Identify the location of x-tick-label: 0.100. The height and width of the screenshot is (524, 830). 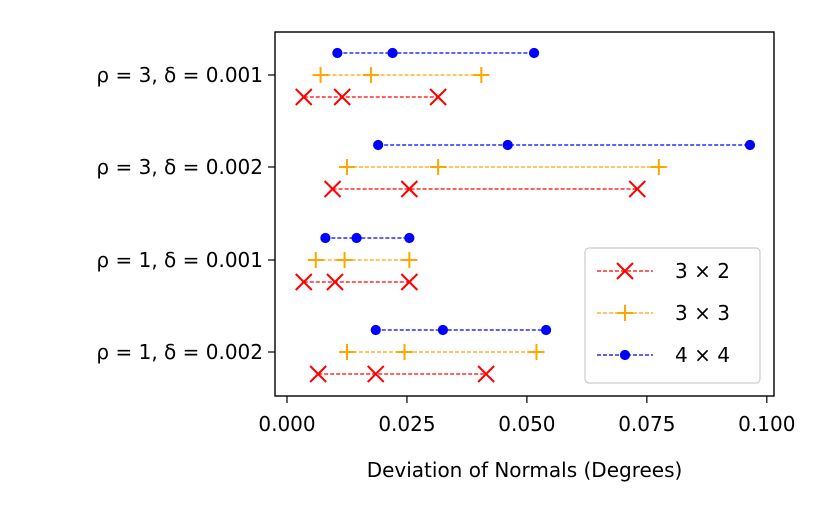
(766, 424).